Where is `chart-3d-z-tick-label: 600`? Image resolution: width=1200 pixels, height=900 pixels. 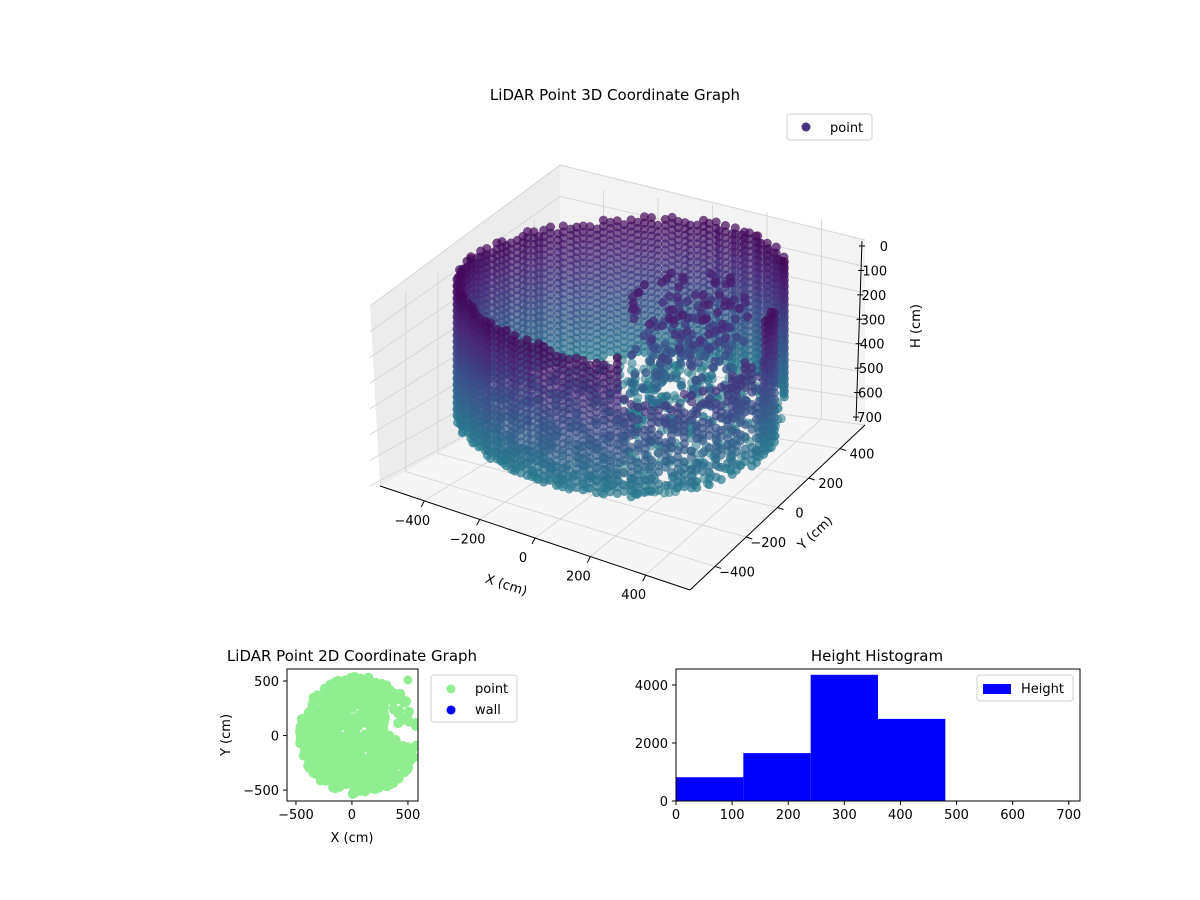 chart-3d-z-tick-label: 600 is located at coordinates (870, 394).